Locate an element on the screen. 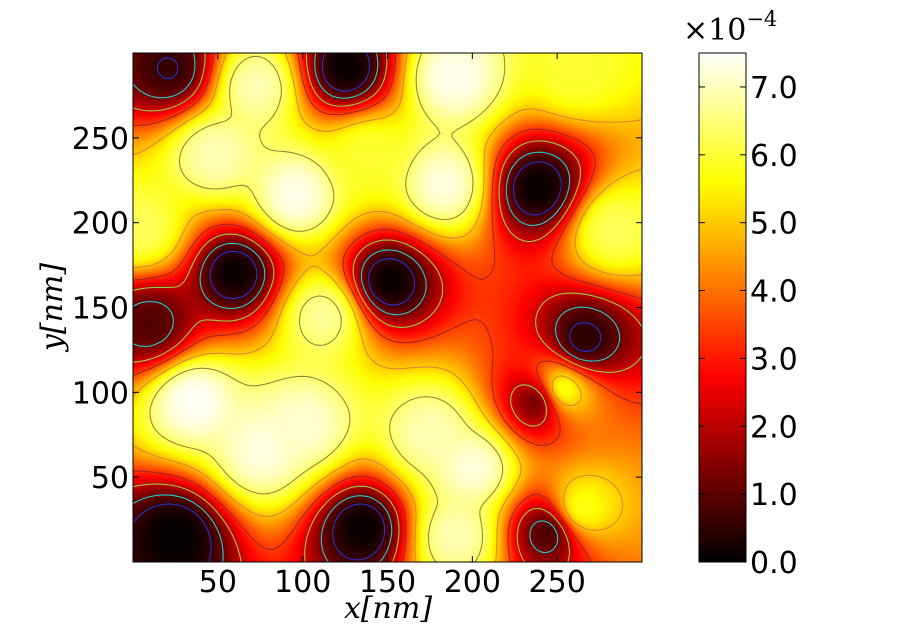 Image resolution: width=920 pixels, height=637 pixels. y-axis-label: y[nm] is located at coordinates (52, 308).